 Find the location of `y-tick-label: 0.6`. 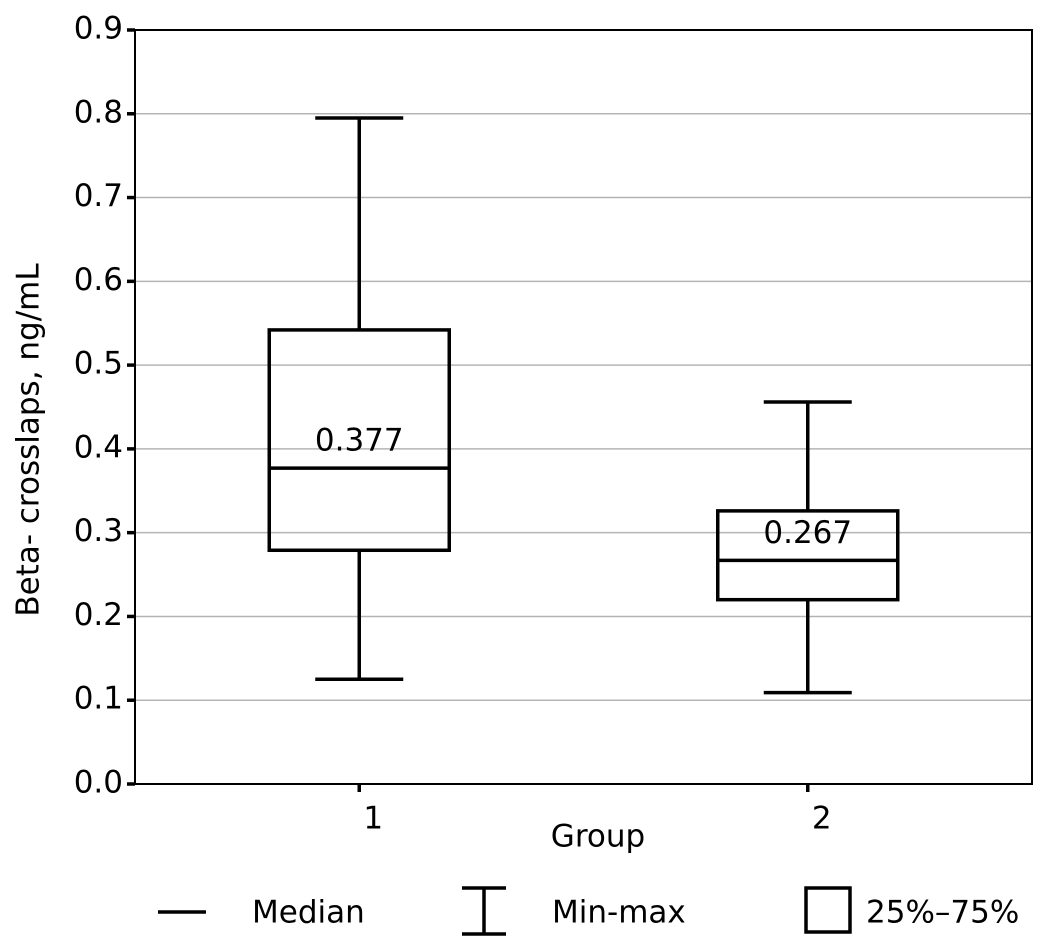

y-tick-label: 0.6 is located at coordinates (98, 280).